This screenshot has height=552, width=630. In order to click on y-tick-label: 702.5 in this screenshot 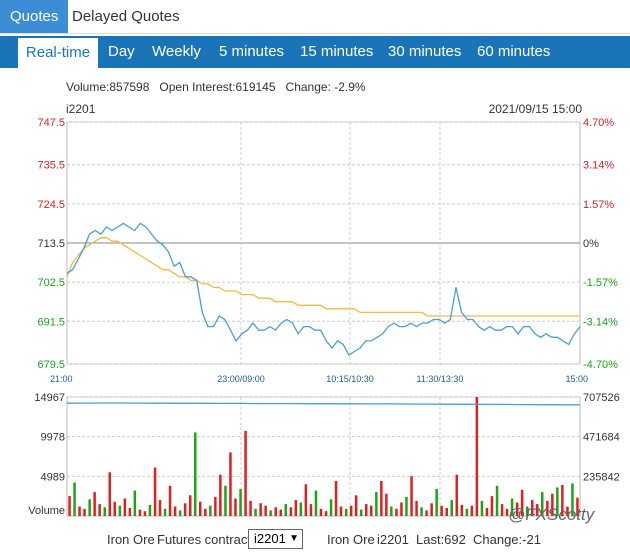, I will do `click(51, 283)`.